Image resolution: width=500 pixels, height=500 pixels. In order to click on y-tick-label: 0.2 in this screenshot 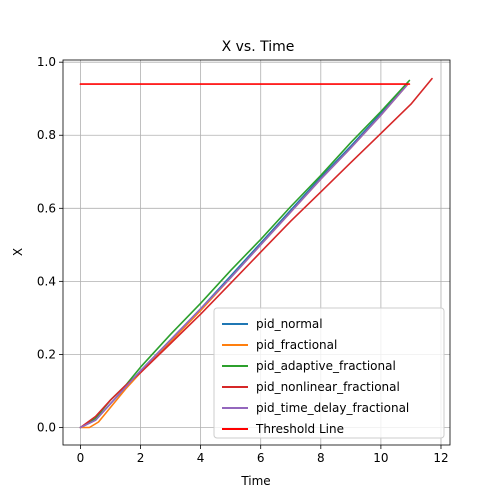, I will do `click(46, 354)`.